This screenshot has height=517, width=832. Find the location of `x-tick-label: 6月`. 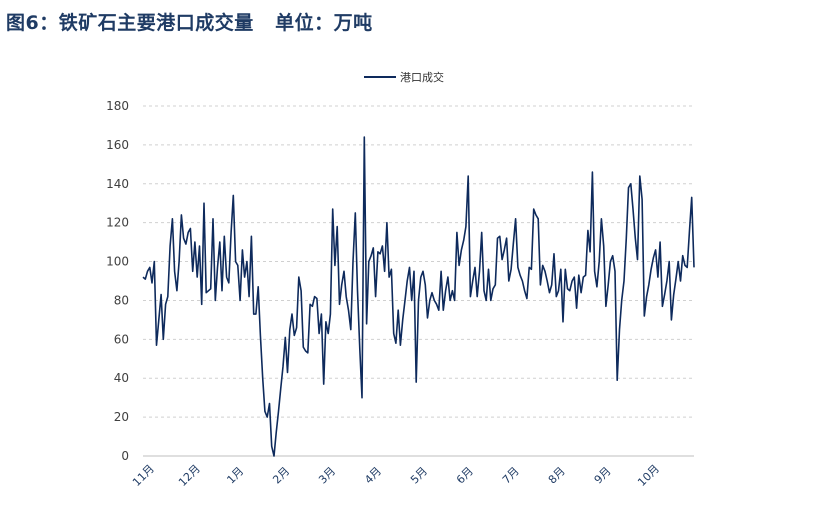

x-tick-label: 6月 is located at coordinates (465, 476).